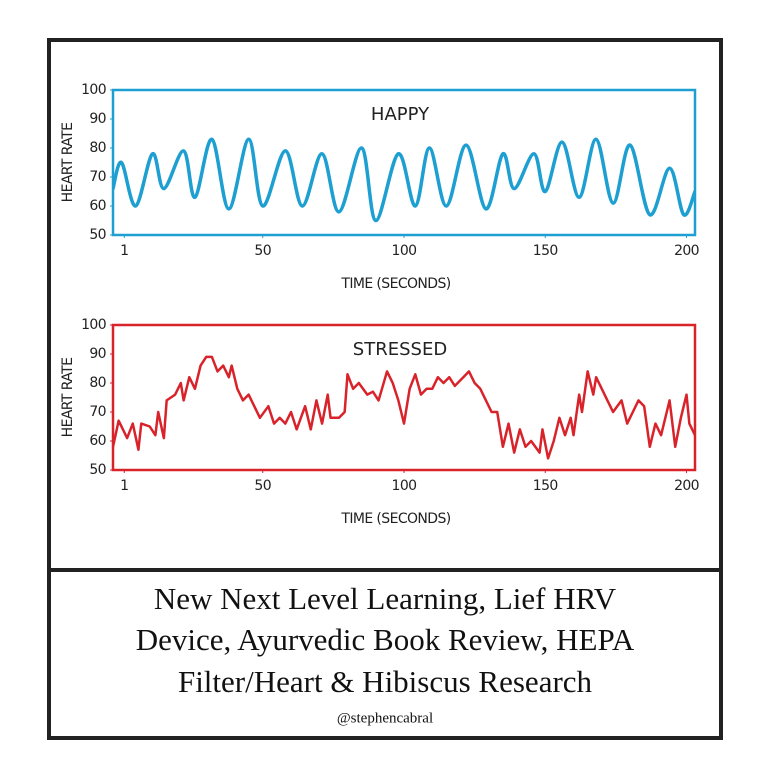  Describe the element at coordinates (385, 718) in the screenshot. I see `handle: @stephencabral` at that location.